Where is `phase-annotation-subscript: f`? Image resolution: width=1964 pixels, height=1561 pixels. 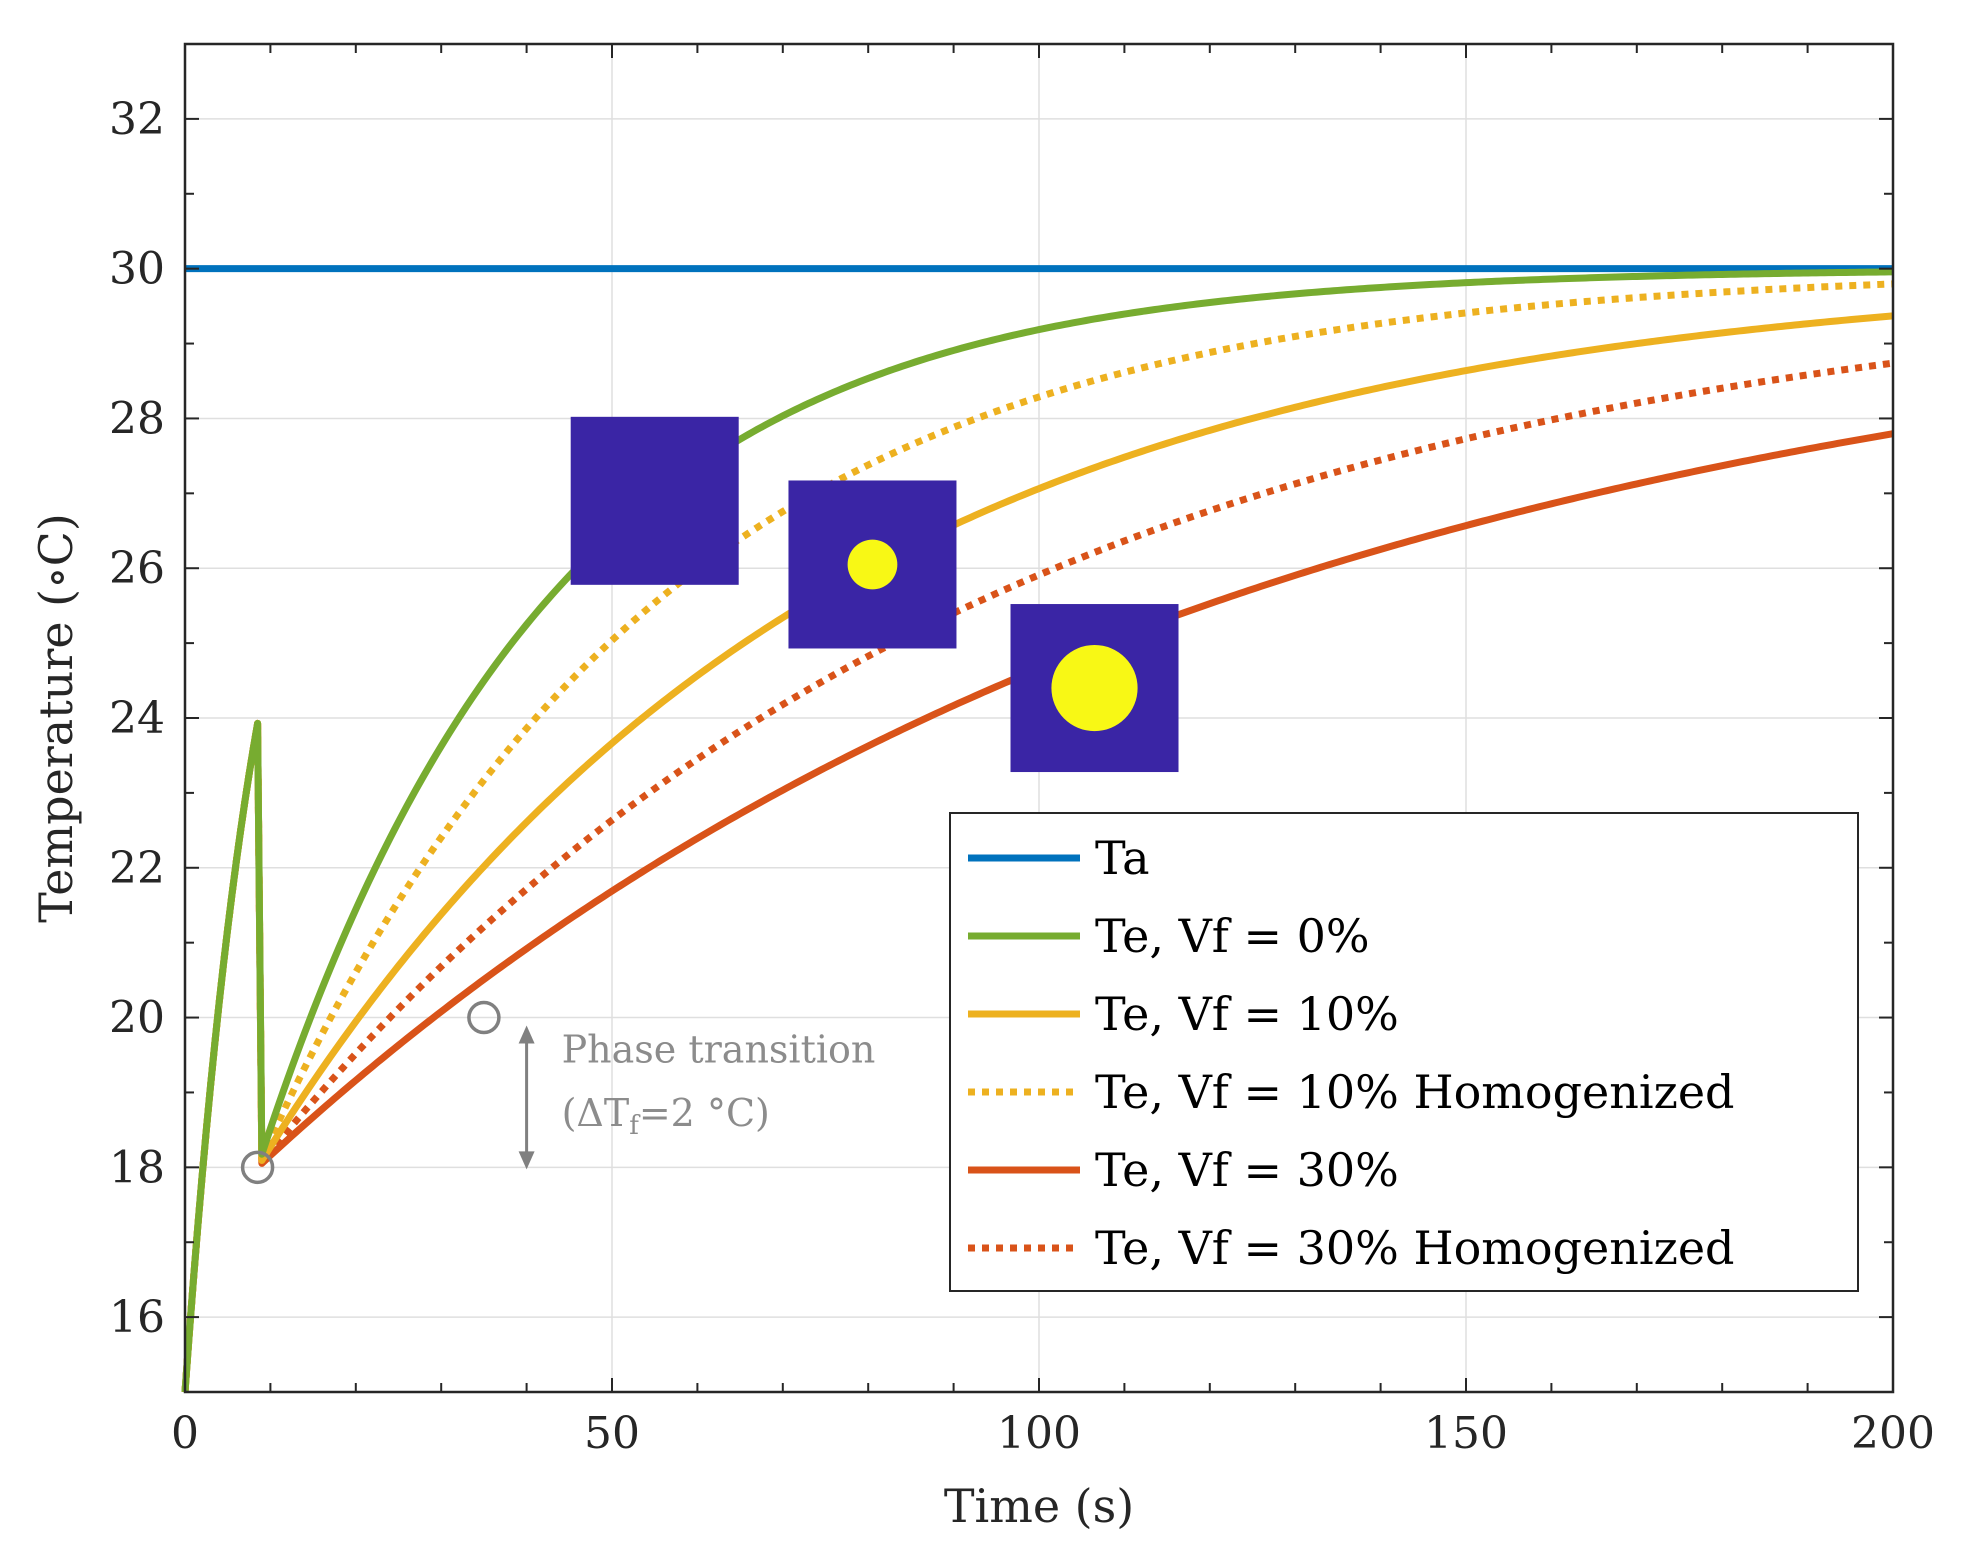 phase-annotation-subscript: f is located at coordinates (635, 1126).